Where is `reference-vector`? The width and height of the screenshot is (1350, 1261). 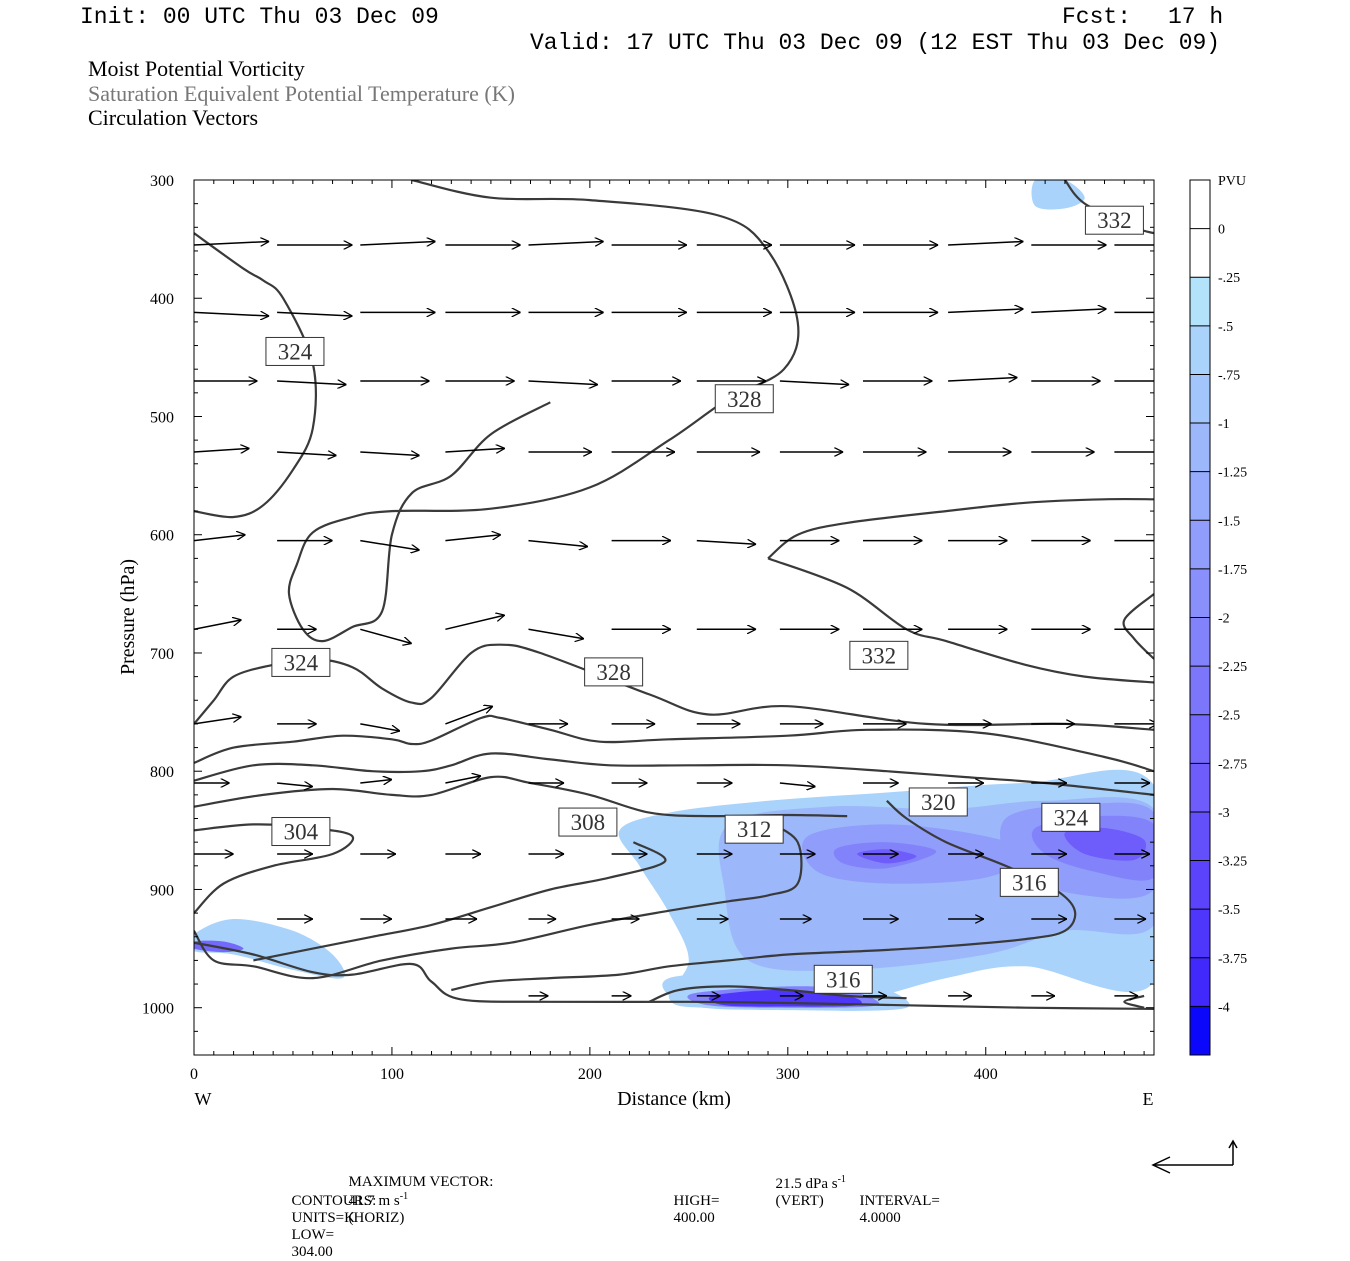
reference-vector is located at coordinates (1194, 1156).